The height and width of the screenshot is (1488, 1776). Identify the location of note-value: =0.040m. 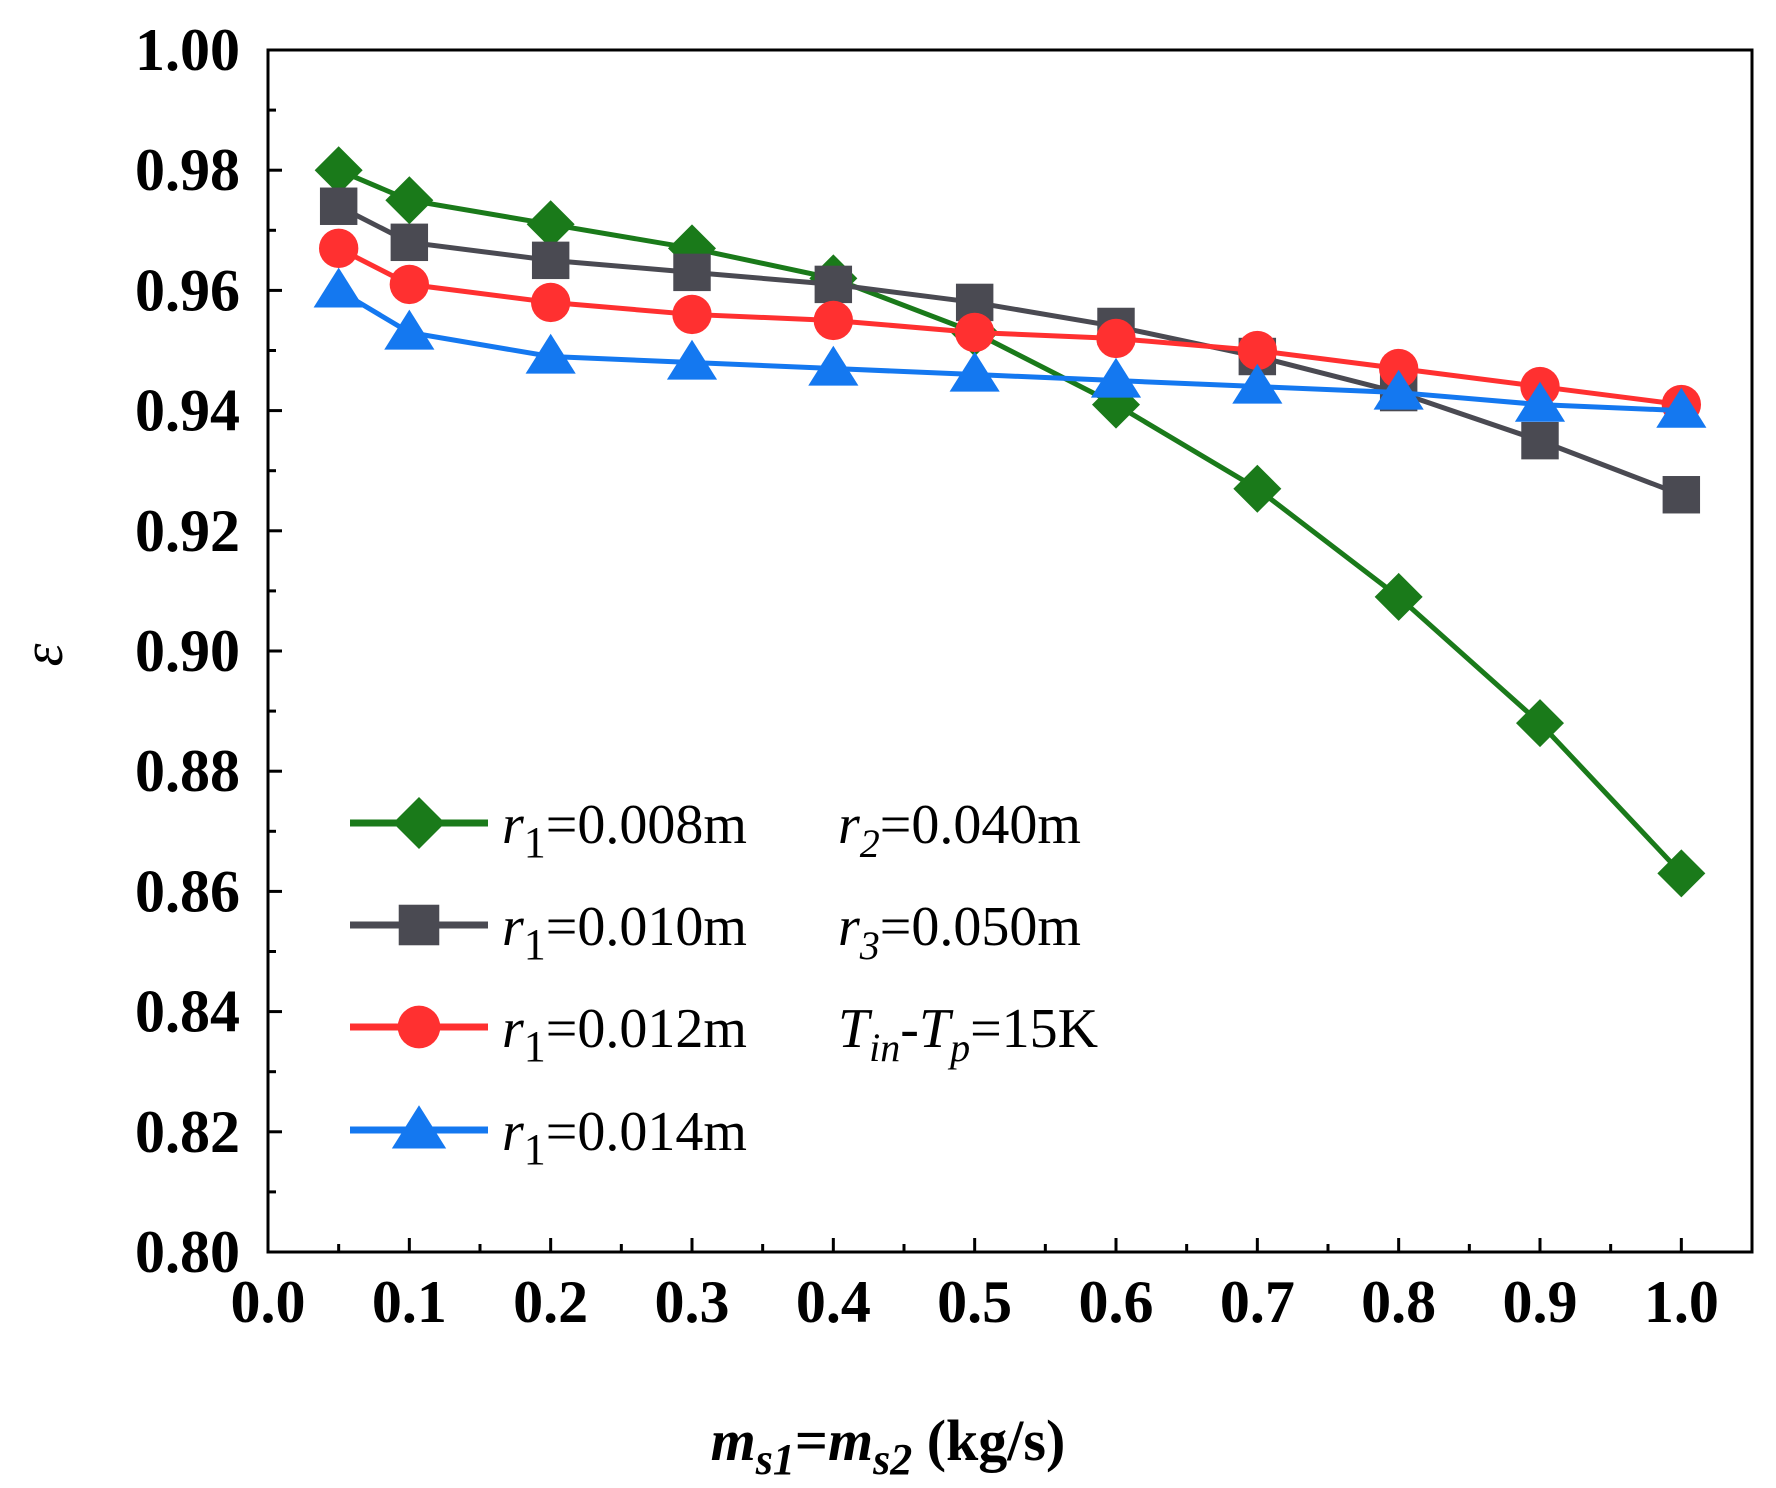
(980, 825).